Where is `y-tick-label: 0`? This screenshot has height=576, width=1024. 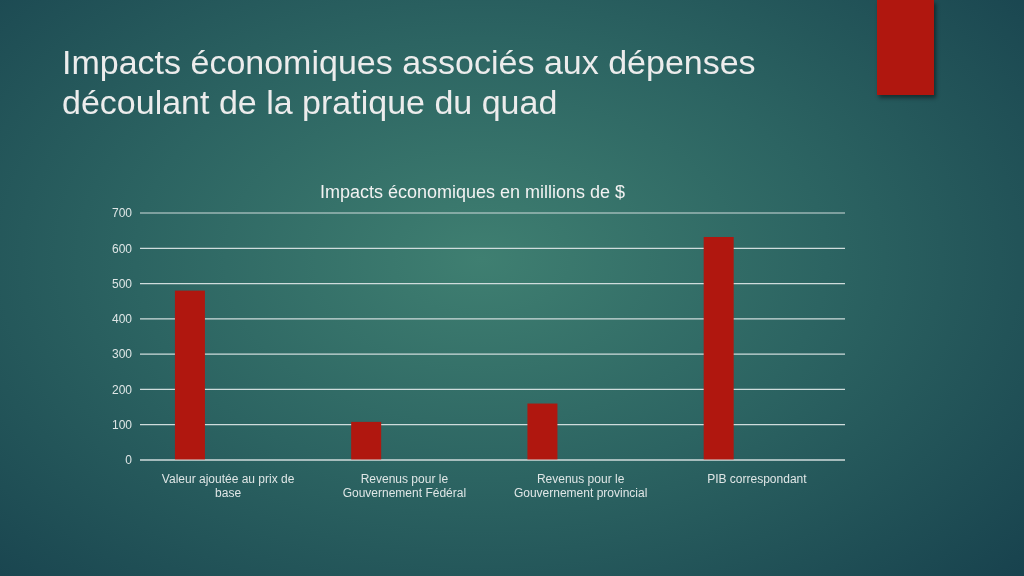 y-tick-label: 0 is located at coordinates (129, 460).